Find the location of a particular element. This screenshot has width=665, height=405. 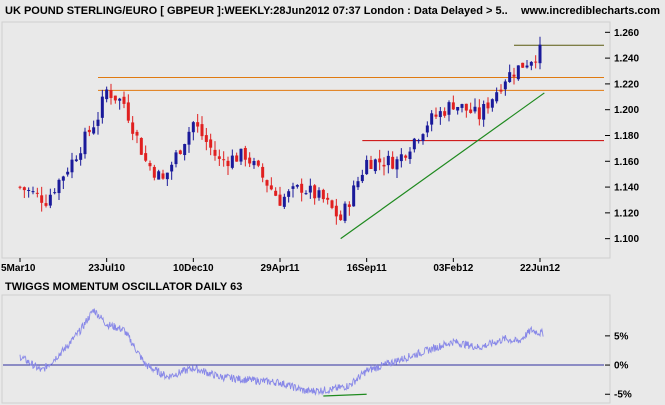

site-link: www.incrediblecharts.com is located at coordinates (590, 11).